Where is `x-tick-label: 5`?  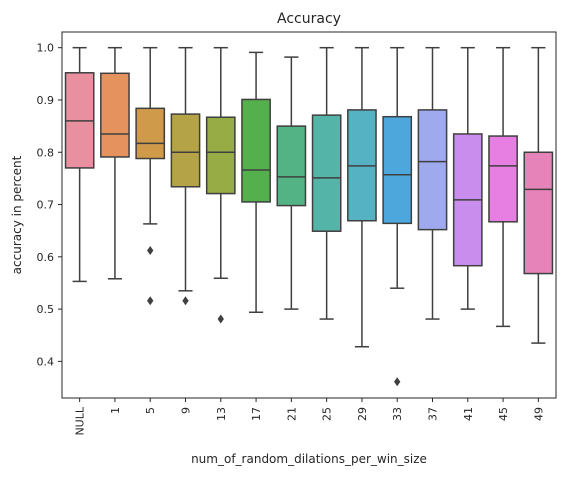
x-tick-label: 5 is located at coordinates (150, 410).